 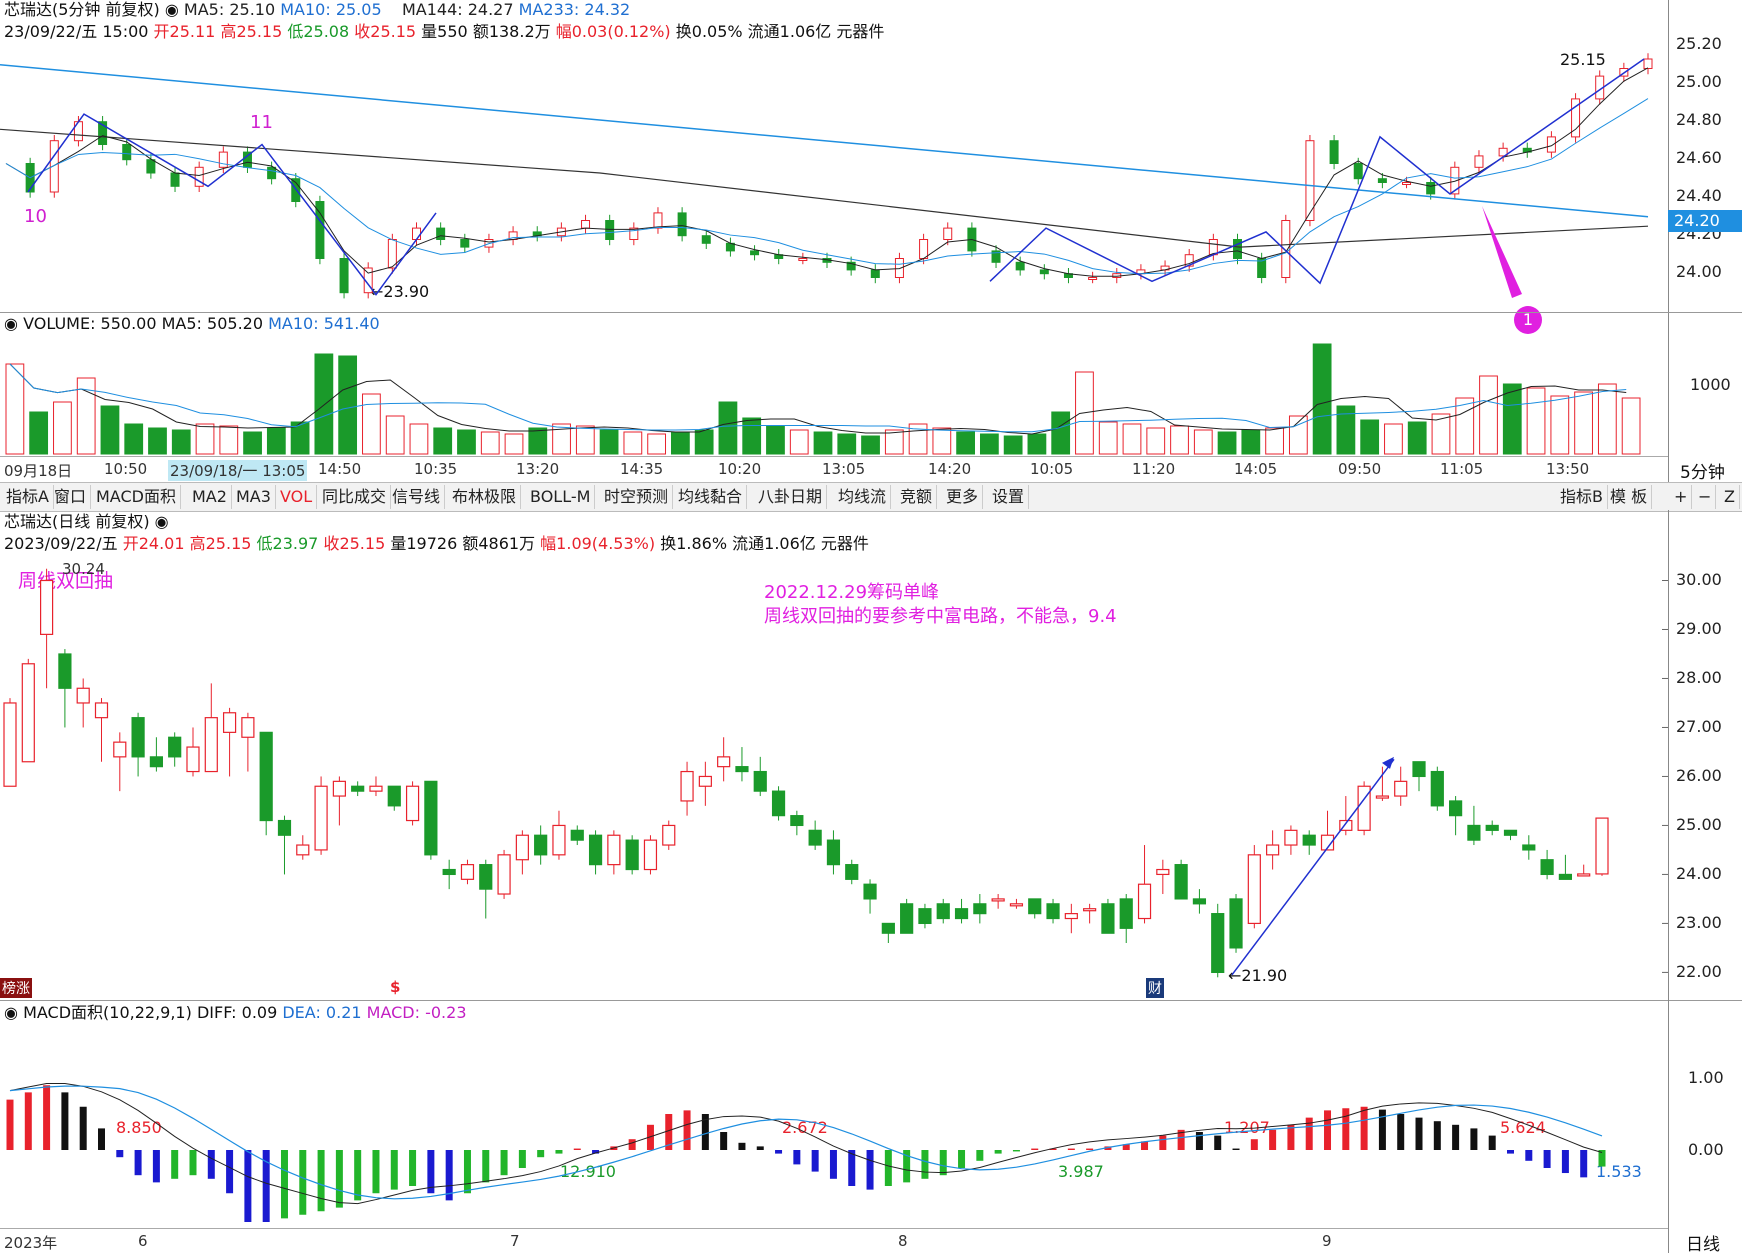 What do you see at coordinates (1699, 157) in the screenshot?
I see `price-tick: 24.60` at bounding box center [1699, 157].